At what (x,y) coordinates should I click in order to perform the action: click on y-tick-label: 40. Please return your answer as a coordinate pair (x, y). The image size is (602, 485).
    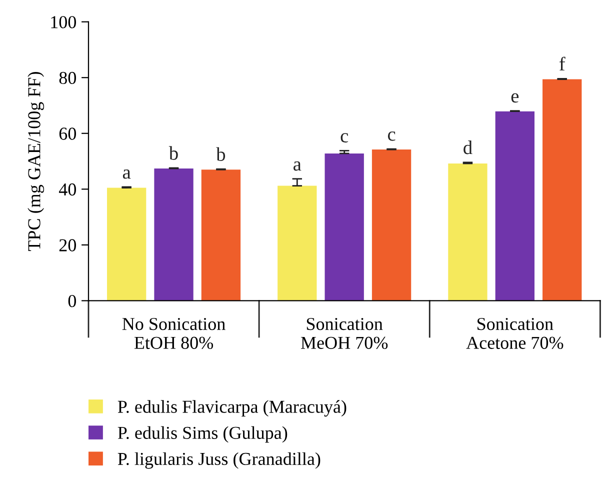
    Looking at the image, I should click on (67, 189).